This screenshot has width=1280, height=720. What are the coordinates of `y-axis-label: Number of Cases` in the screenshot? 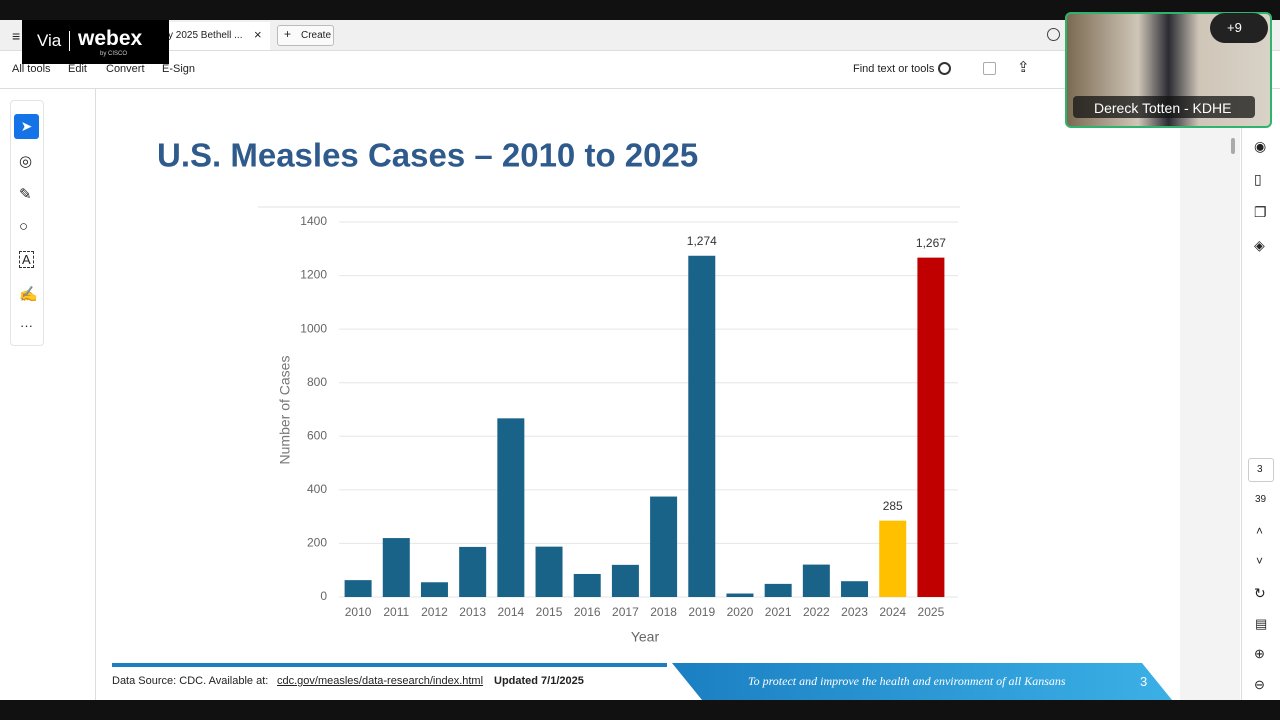 It's located at (285, 410).